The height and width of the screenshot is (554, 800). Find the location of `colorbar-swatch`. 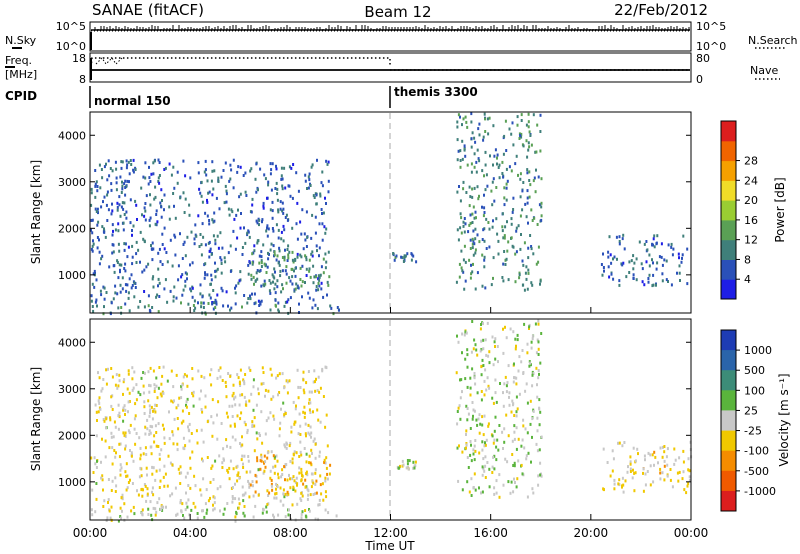

colorbar-swatch is located at coordinates (728, 400).